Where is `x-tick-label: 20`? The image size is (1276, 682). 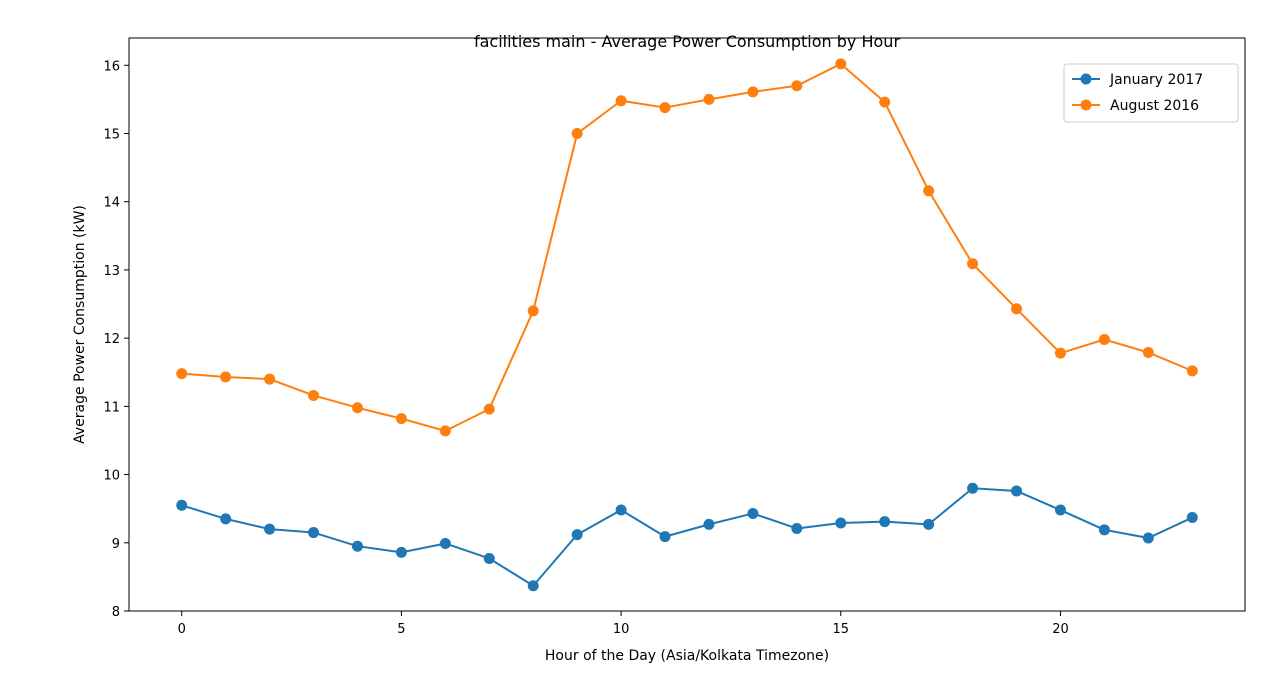
x-tick-label: 20 is located at coordinates (1060, 629).